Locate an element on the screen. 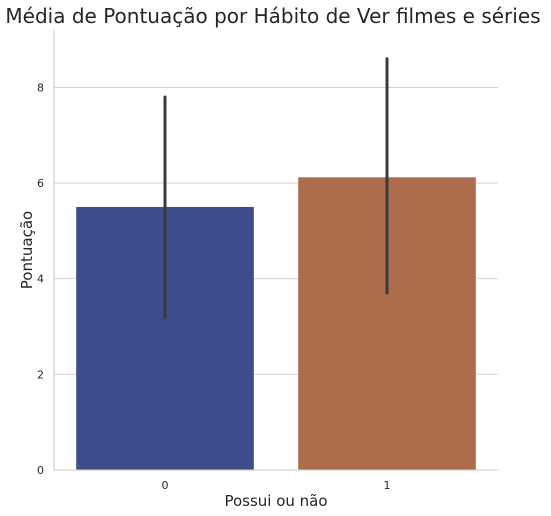 The image size is (551, 516). y-tick-label: 6 is located at coordinates (40, 183).